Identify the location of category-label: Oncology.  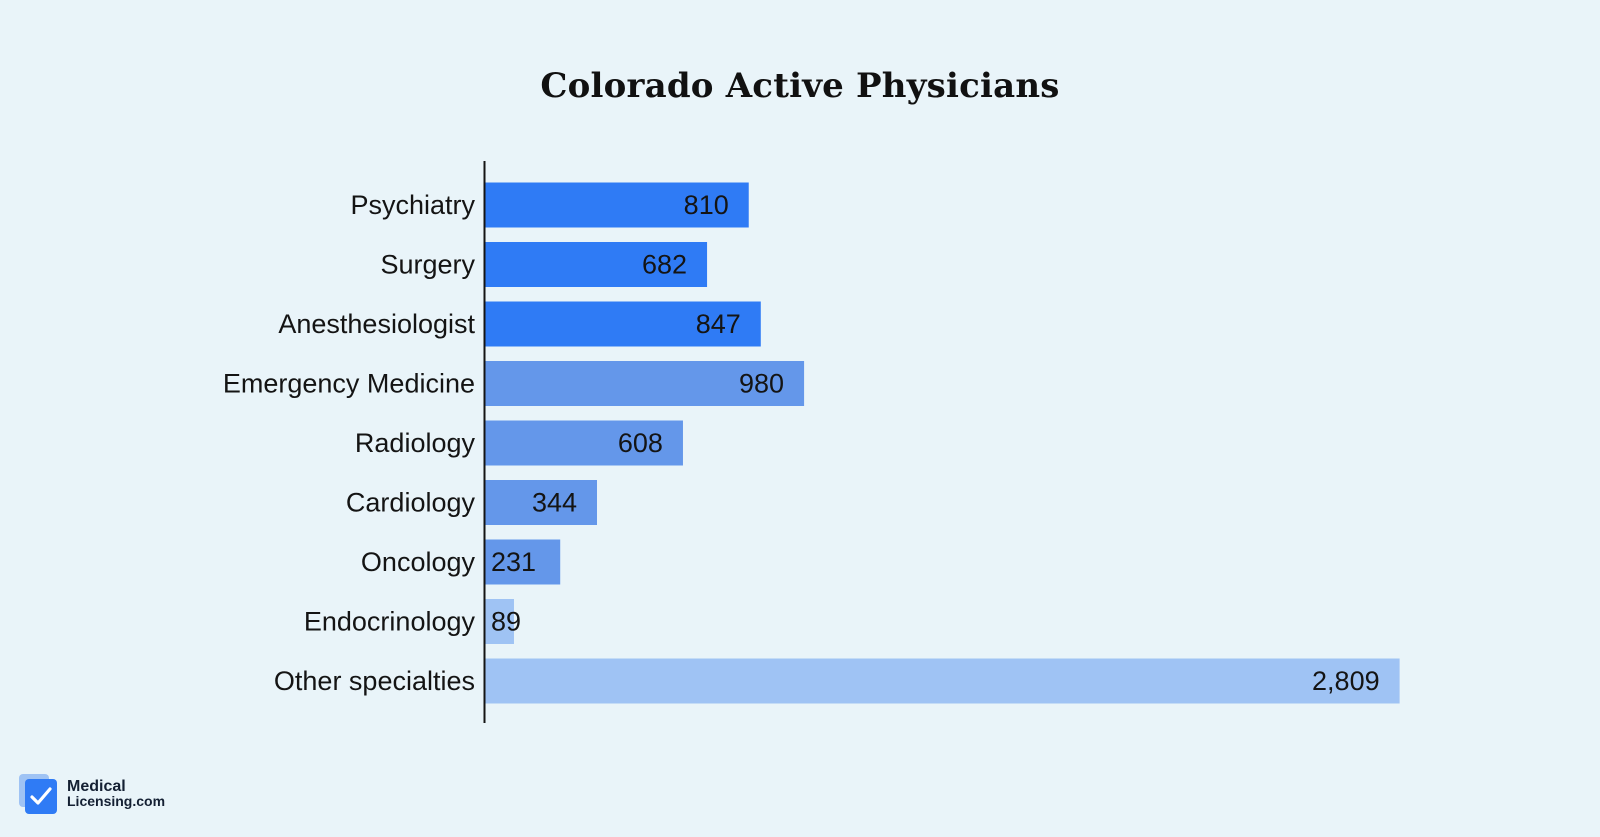
(418, 562).